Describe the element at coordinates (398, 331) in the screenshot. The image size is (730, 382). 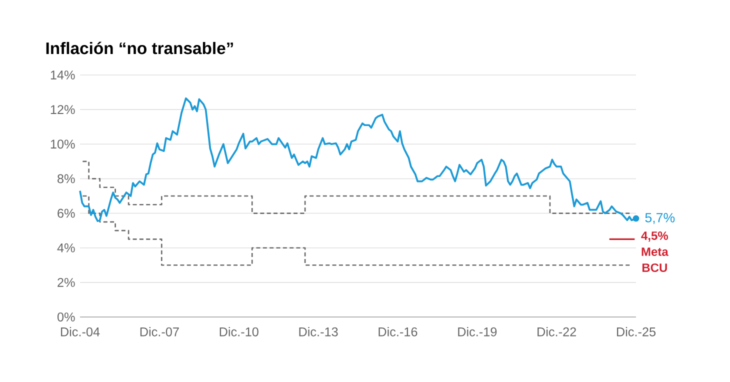
I see `x-tick-label: Dic.-16` at that location.